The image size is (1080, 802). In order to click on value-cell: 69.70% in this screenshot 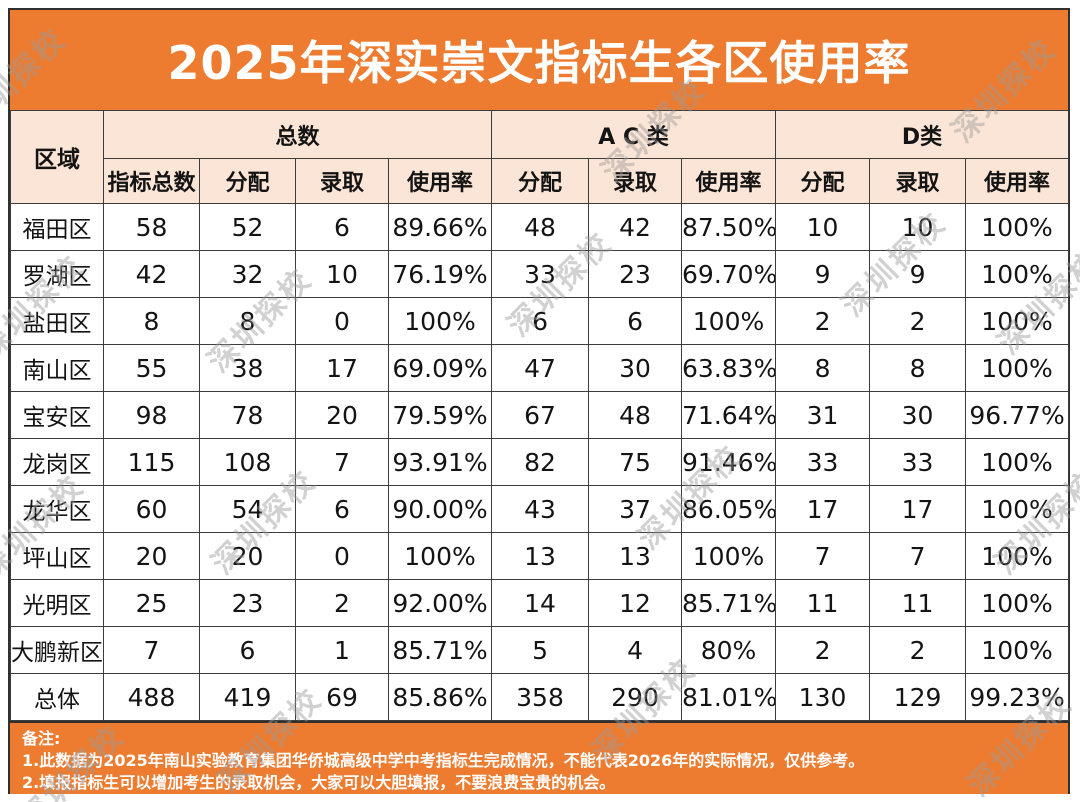, I will do `click(729, 274)`.